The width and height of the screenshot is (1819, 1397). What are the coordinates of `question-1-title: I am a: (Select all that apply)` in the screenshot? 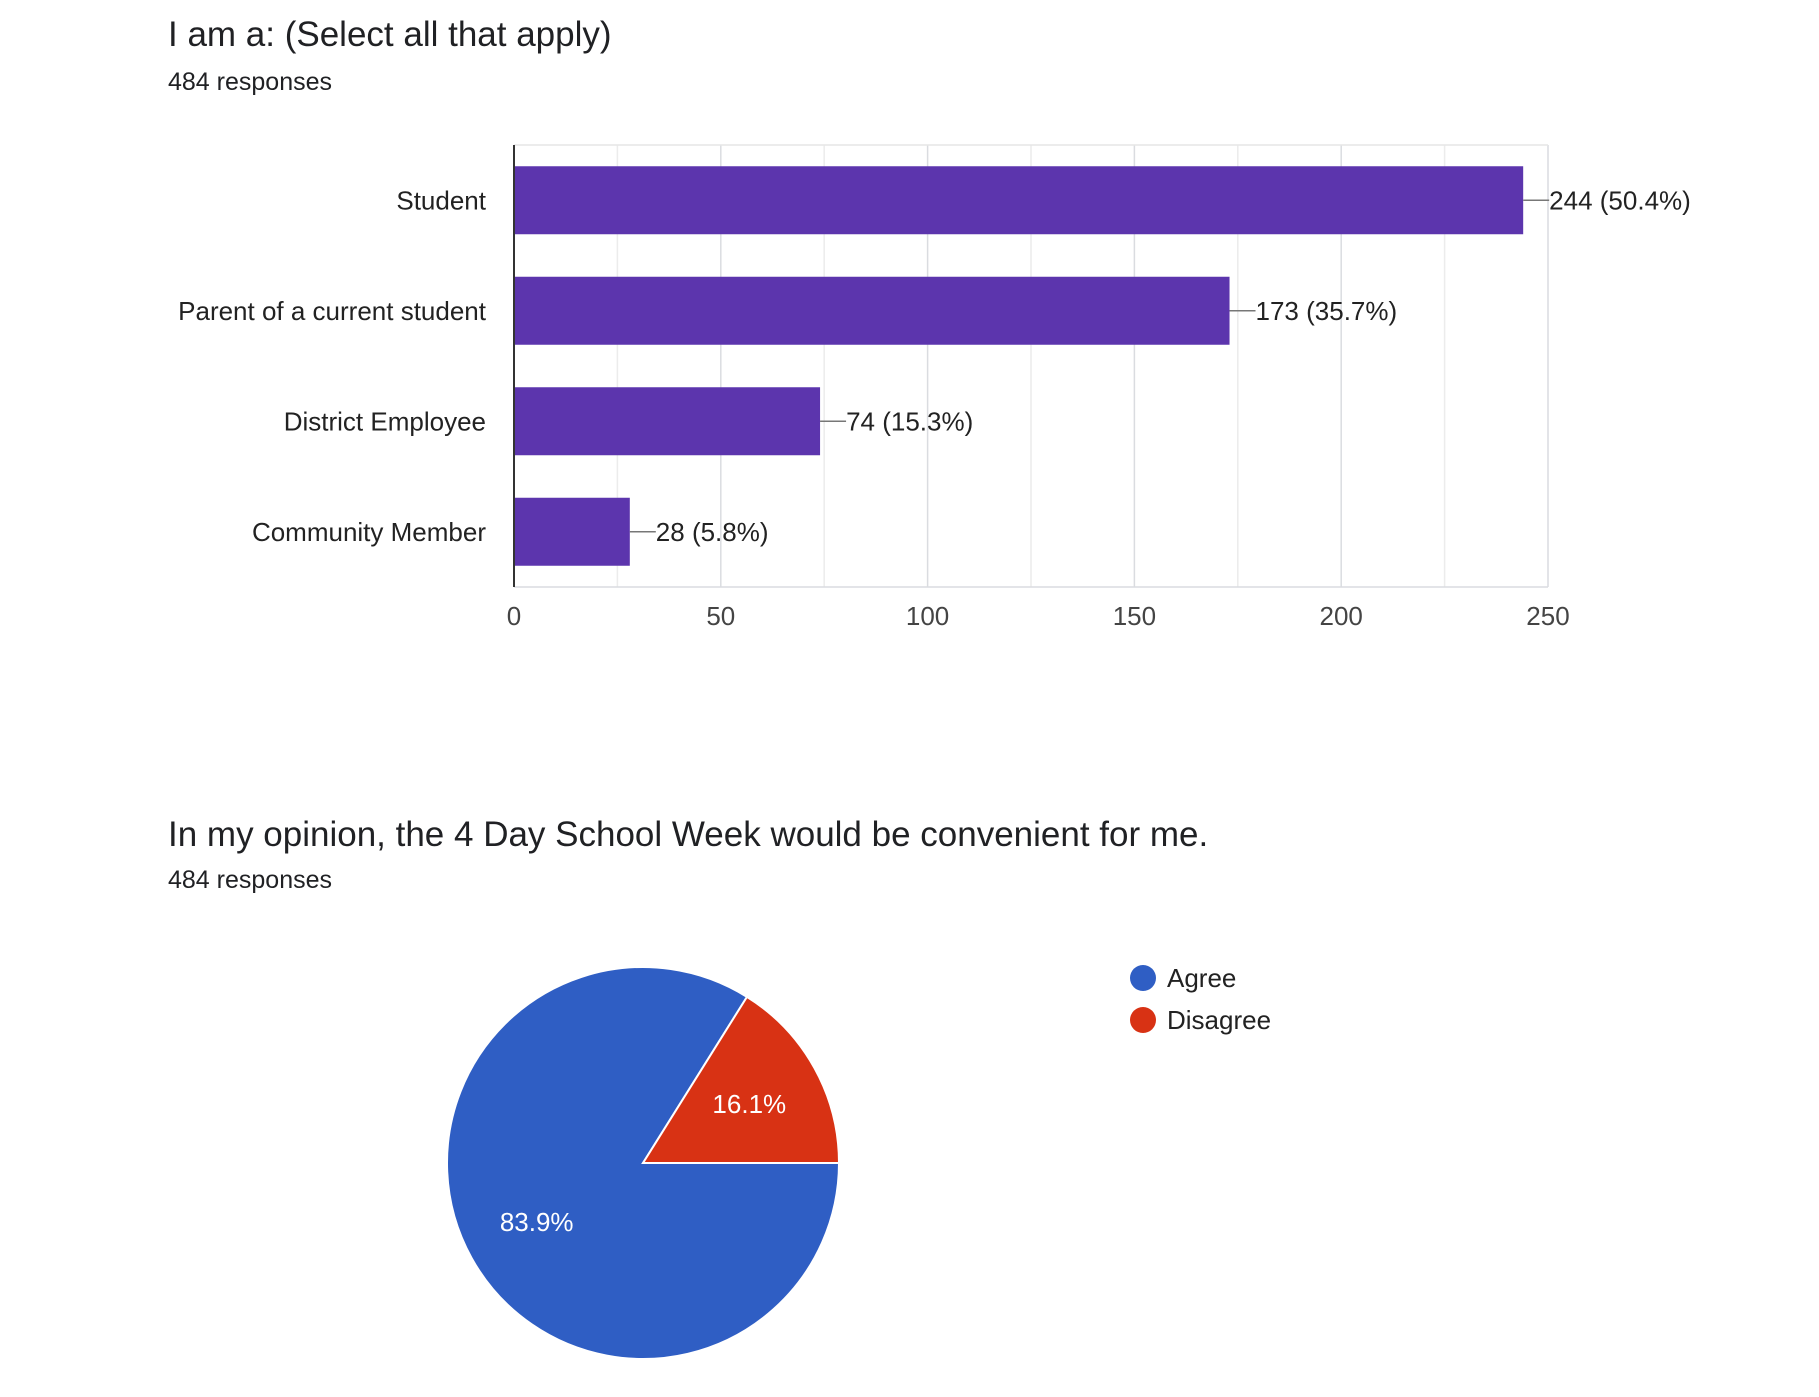 It's located at (390, 34).